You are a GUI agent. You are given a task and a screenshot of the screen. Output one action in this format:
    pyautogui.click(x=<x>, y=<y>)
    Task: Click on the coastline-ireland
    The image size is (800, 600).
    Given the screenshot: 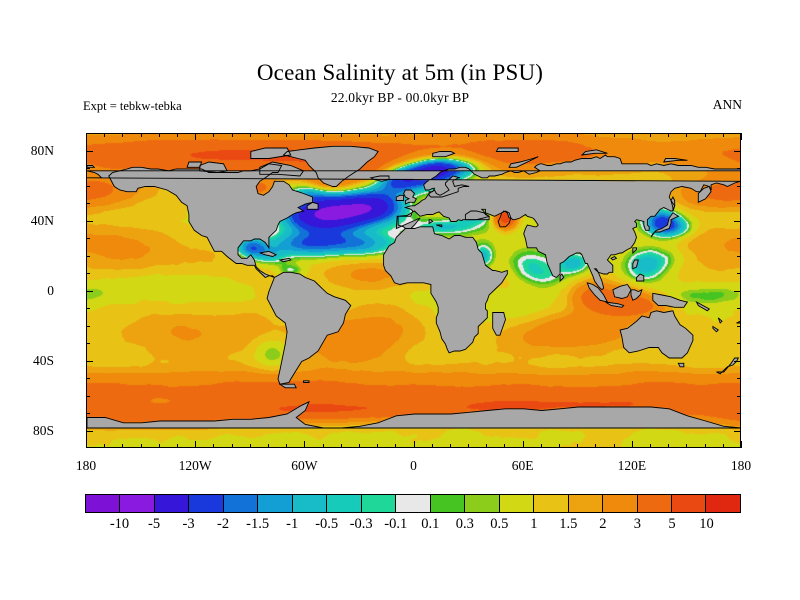 What is the action you would take?
    pyautogui.click(x=400, y=197)
    